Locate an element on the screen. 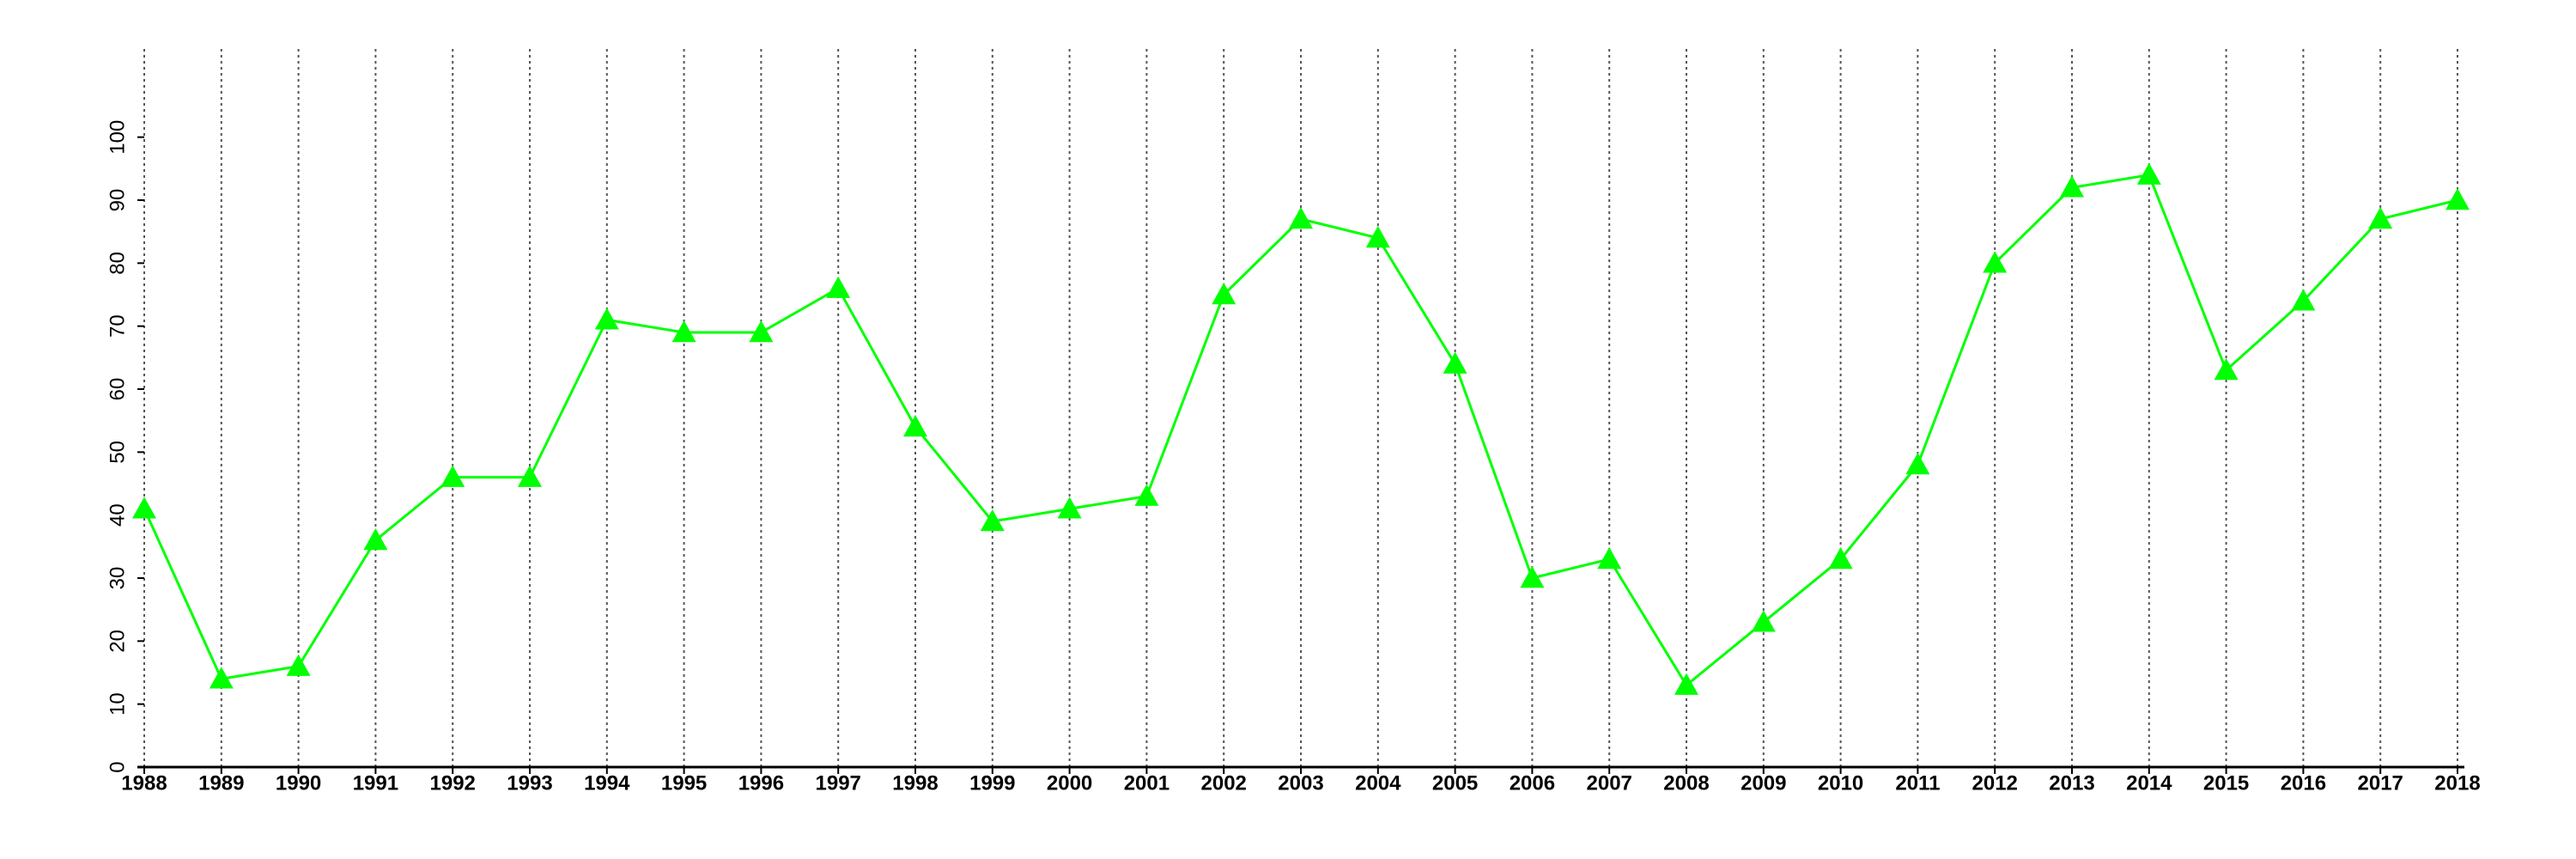 This screenshot has height=859, width=2576. y-tick-label: 60 is located at coordinates (117, 389).